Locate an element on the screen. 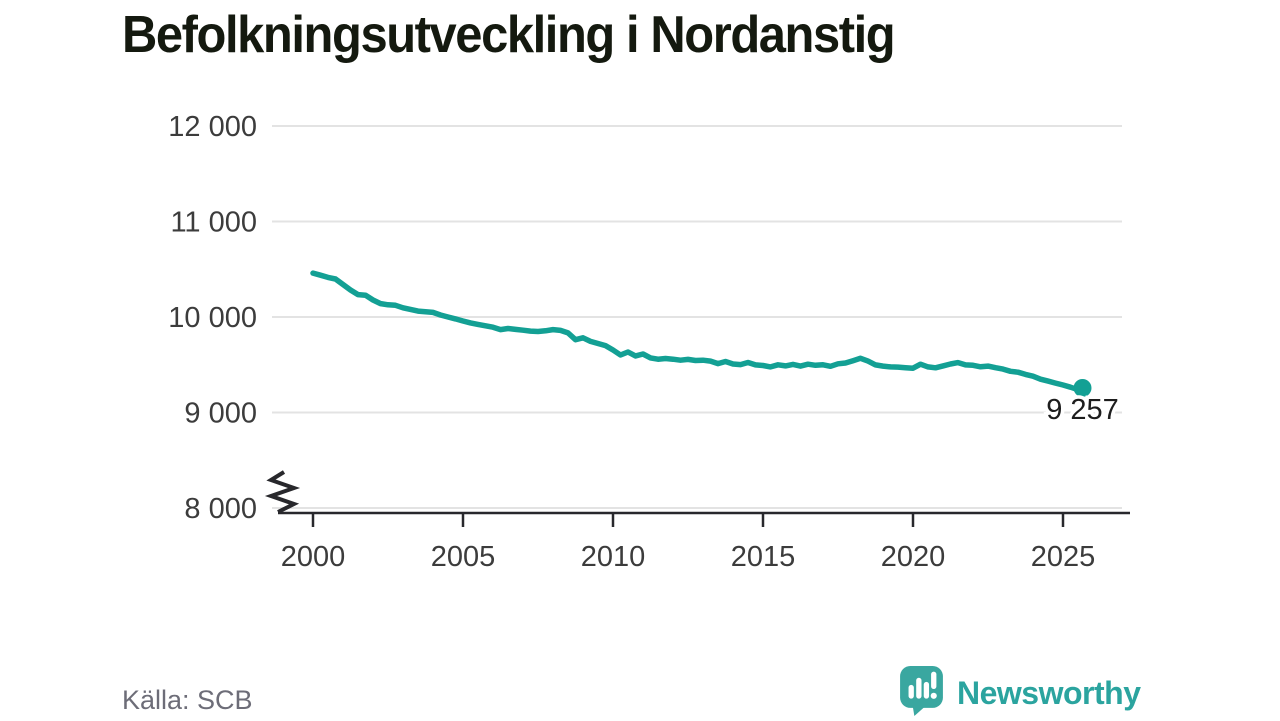  x-axis-tick-label: 2025 is located at coordinates (1063, 557).